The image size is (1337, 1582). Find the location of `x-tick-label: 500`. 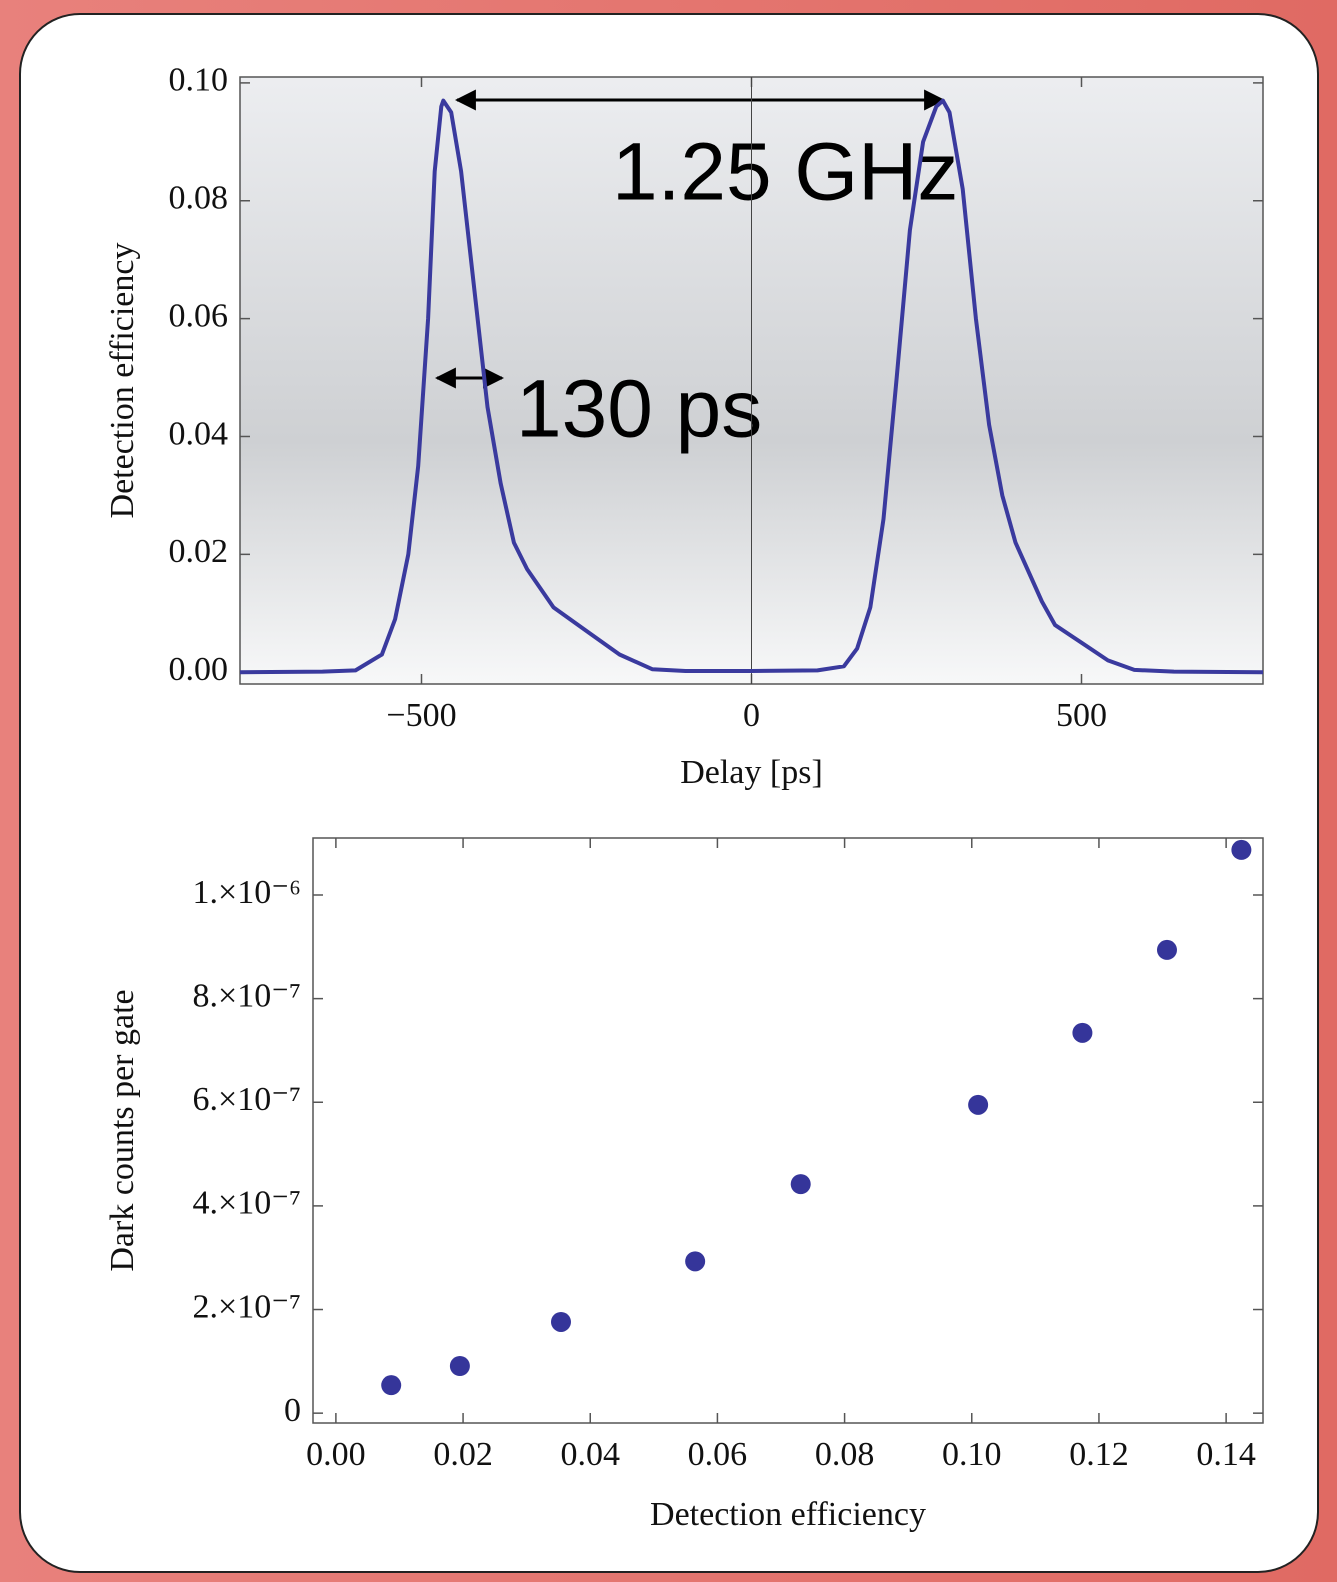

x-tick-label: 500 is located at coordinates (1081, 715).